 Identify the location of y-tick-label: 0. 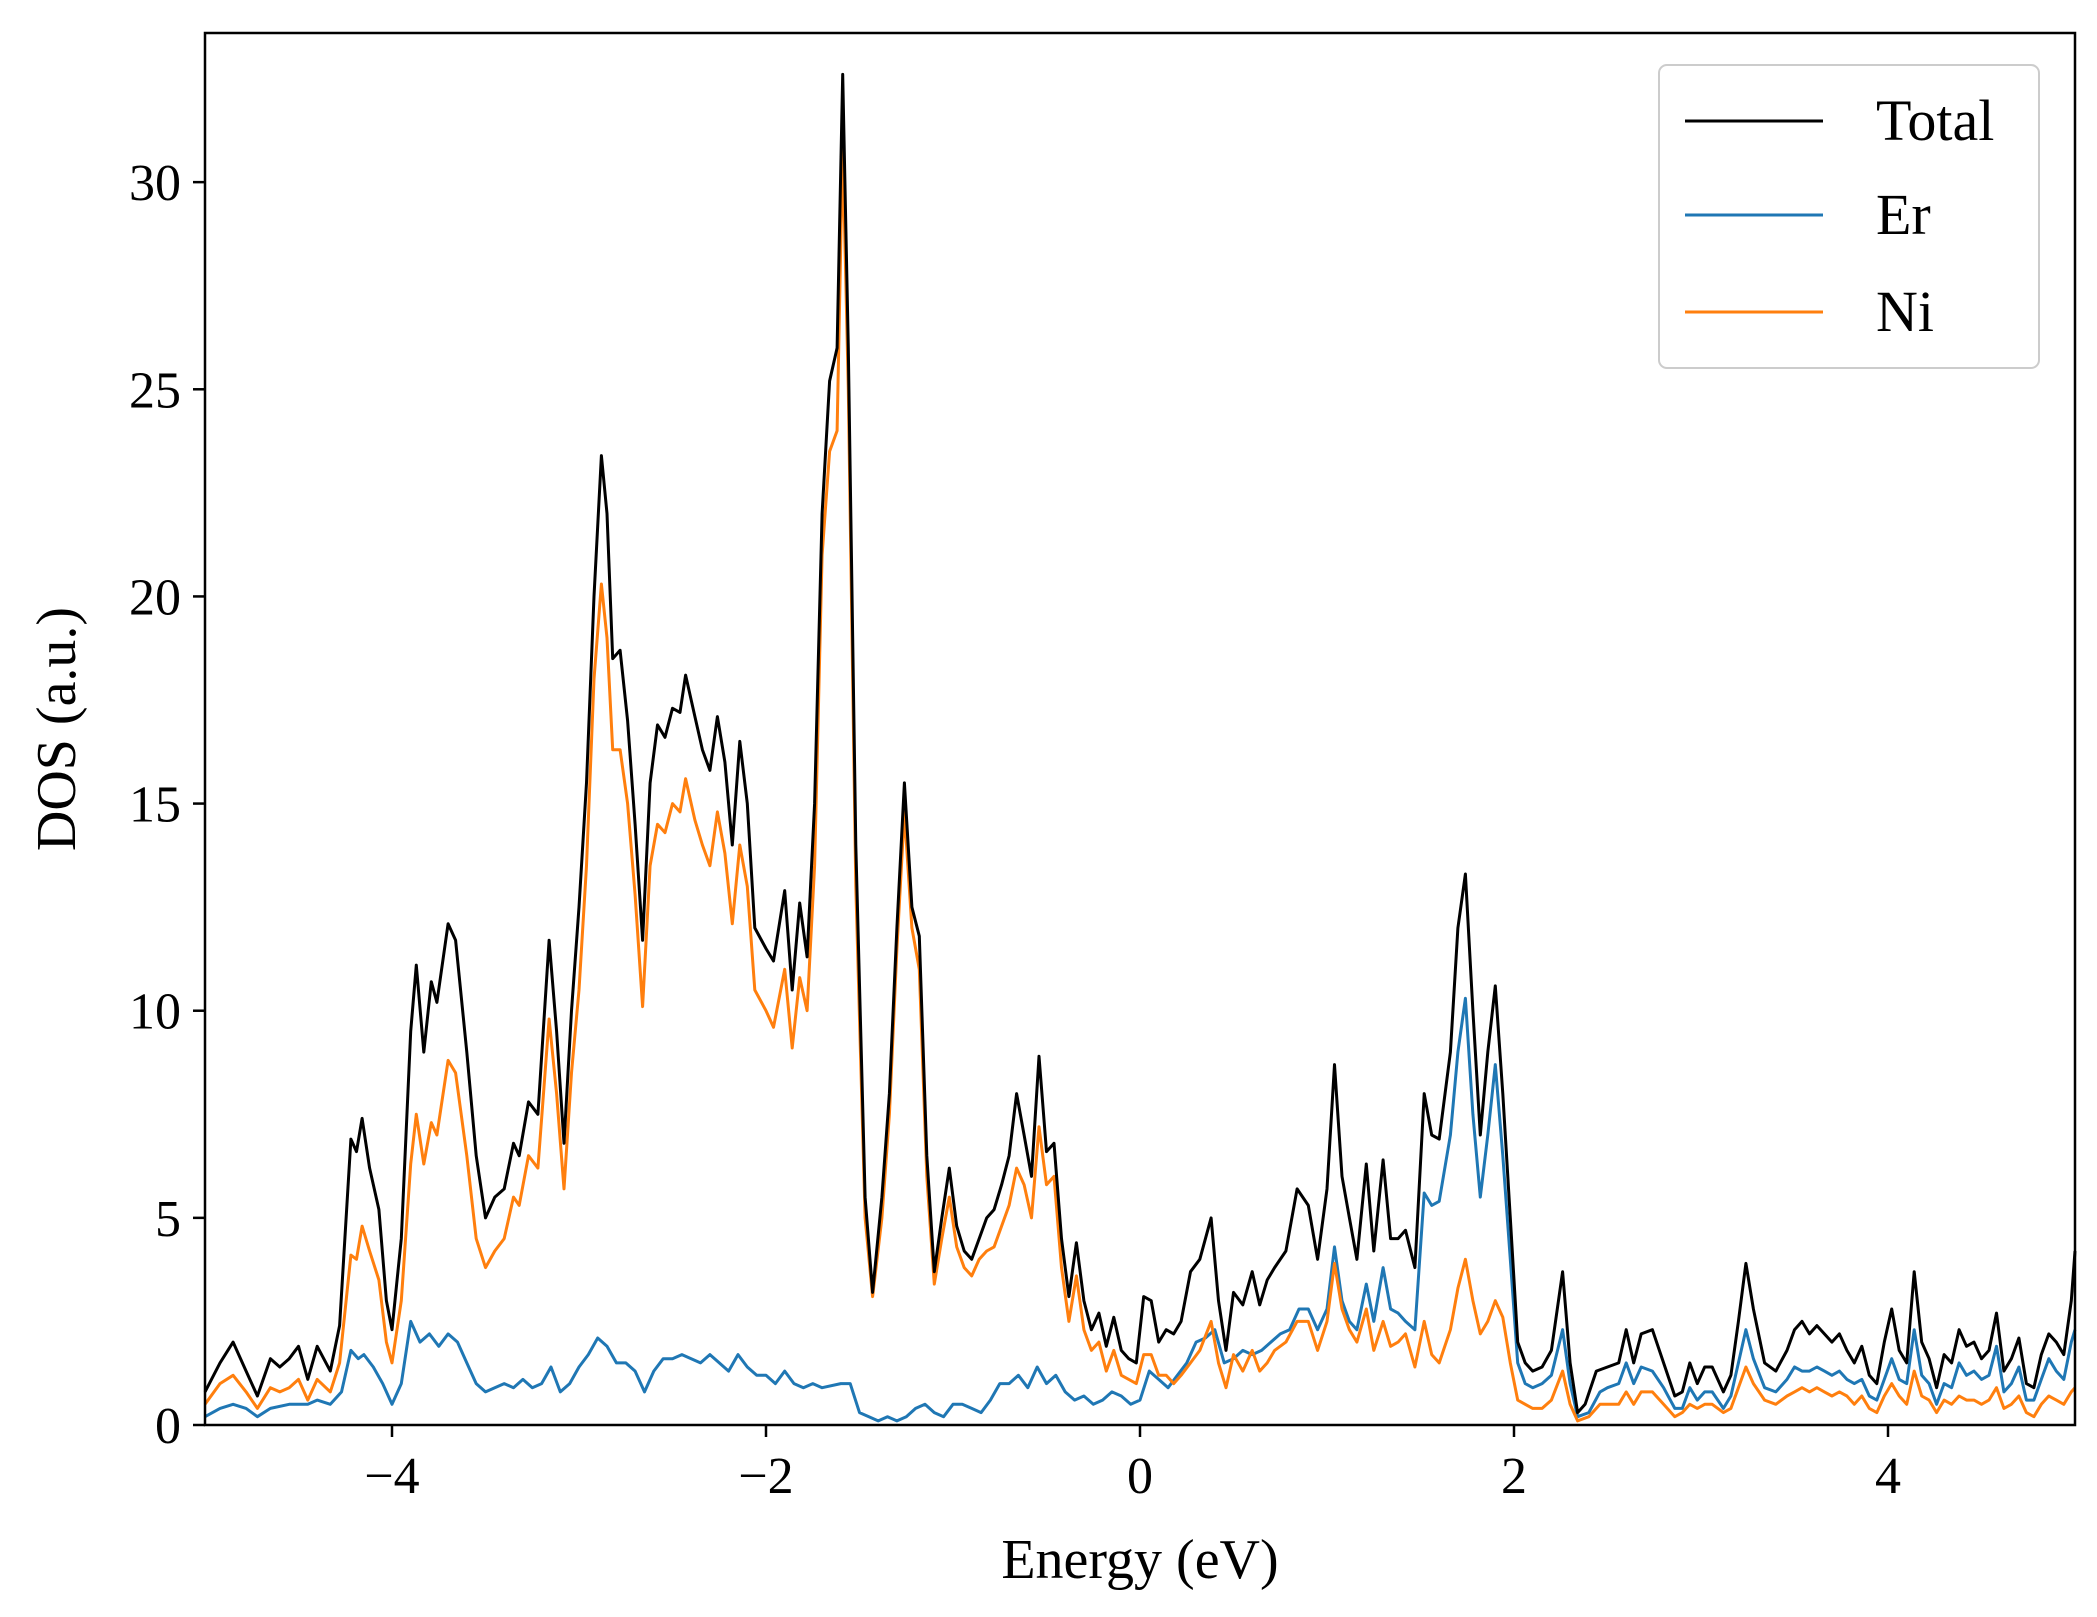
(168, 1426).